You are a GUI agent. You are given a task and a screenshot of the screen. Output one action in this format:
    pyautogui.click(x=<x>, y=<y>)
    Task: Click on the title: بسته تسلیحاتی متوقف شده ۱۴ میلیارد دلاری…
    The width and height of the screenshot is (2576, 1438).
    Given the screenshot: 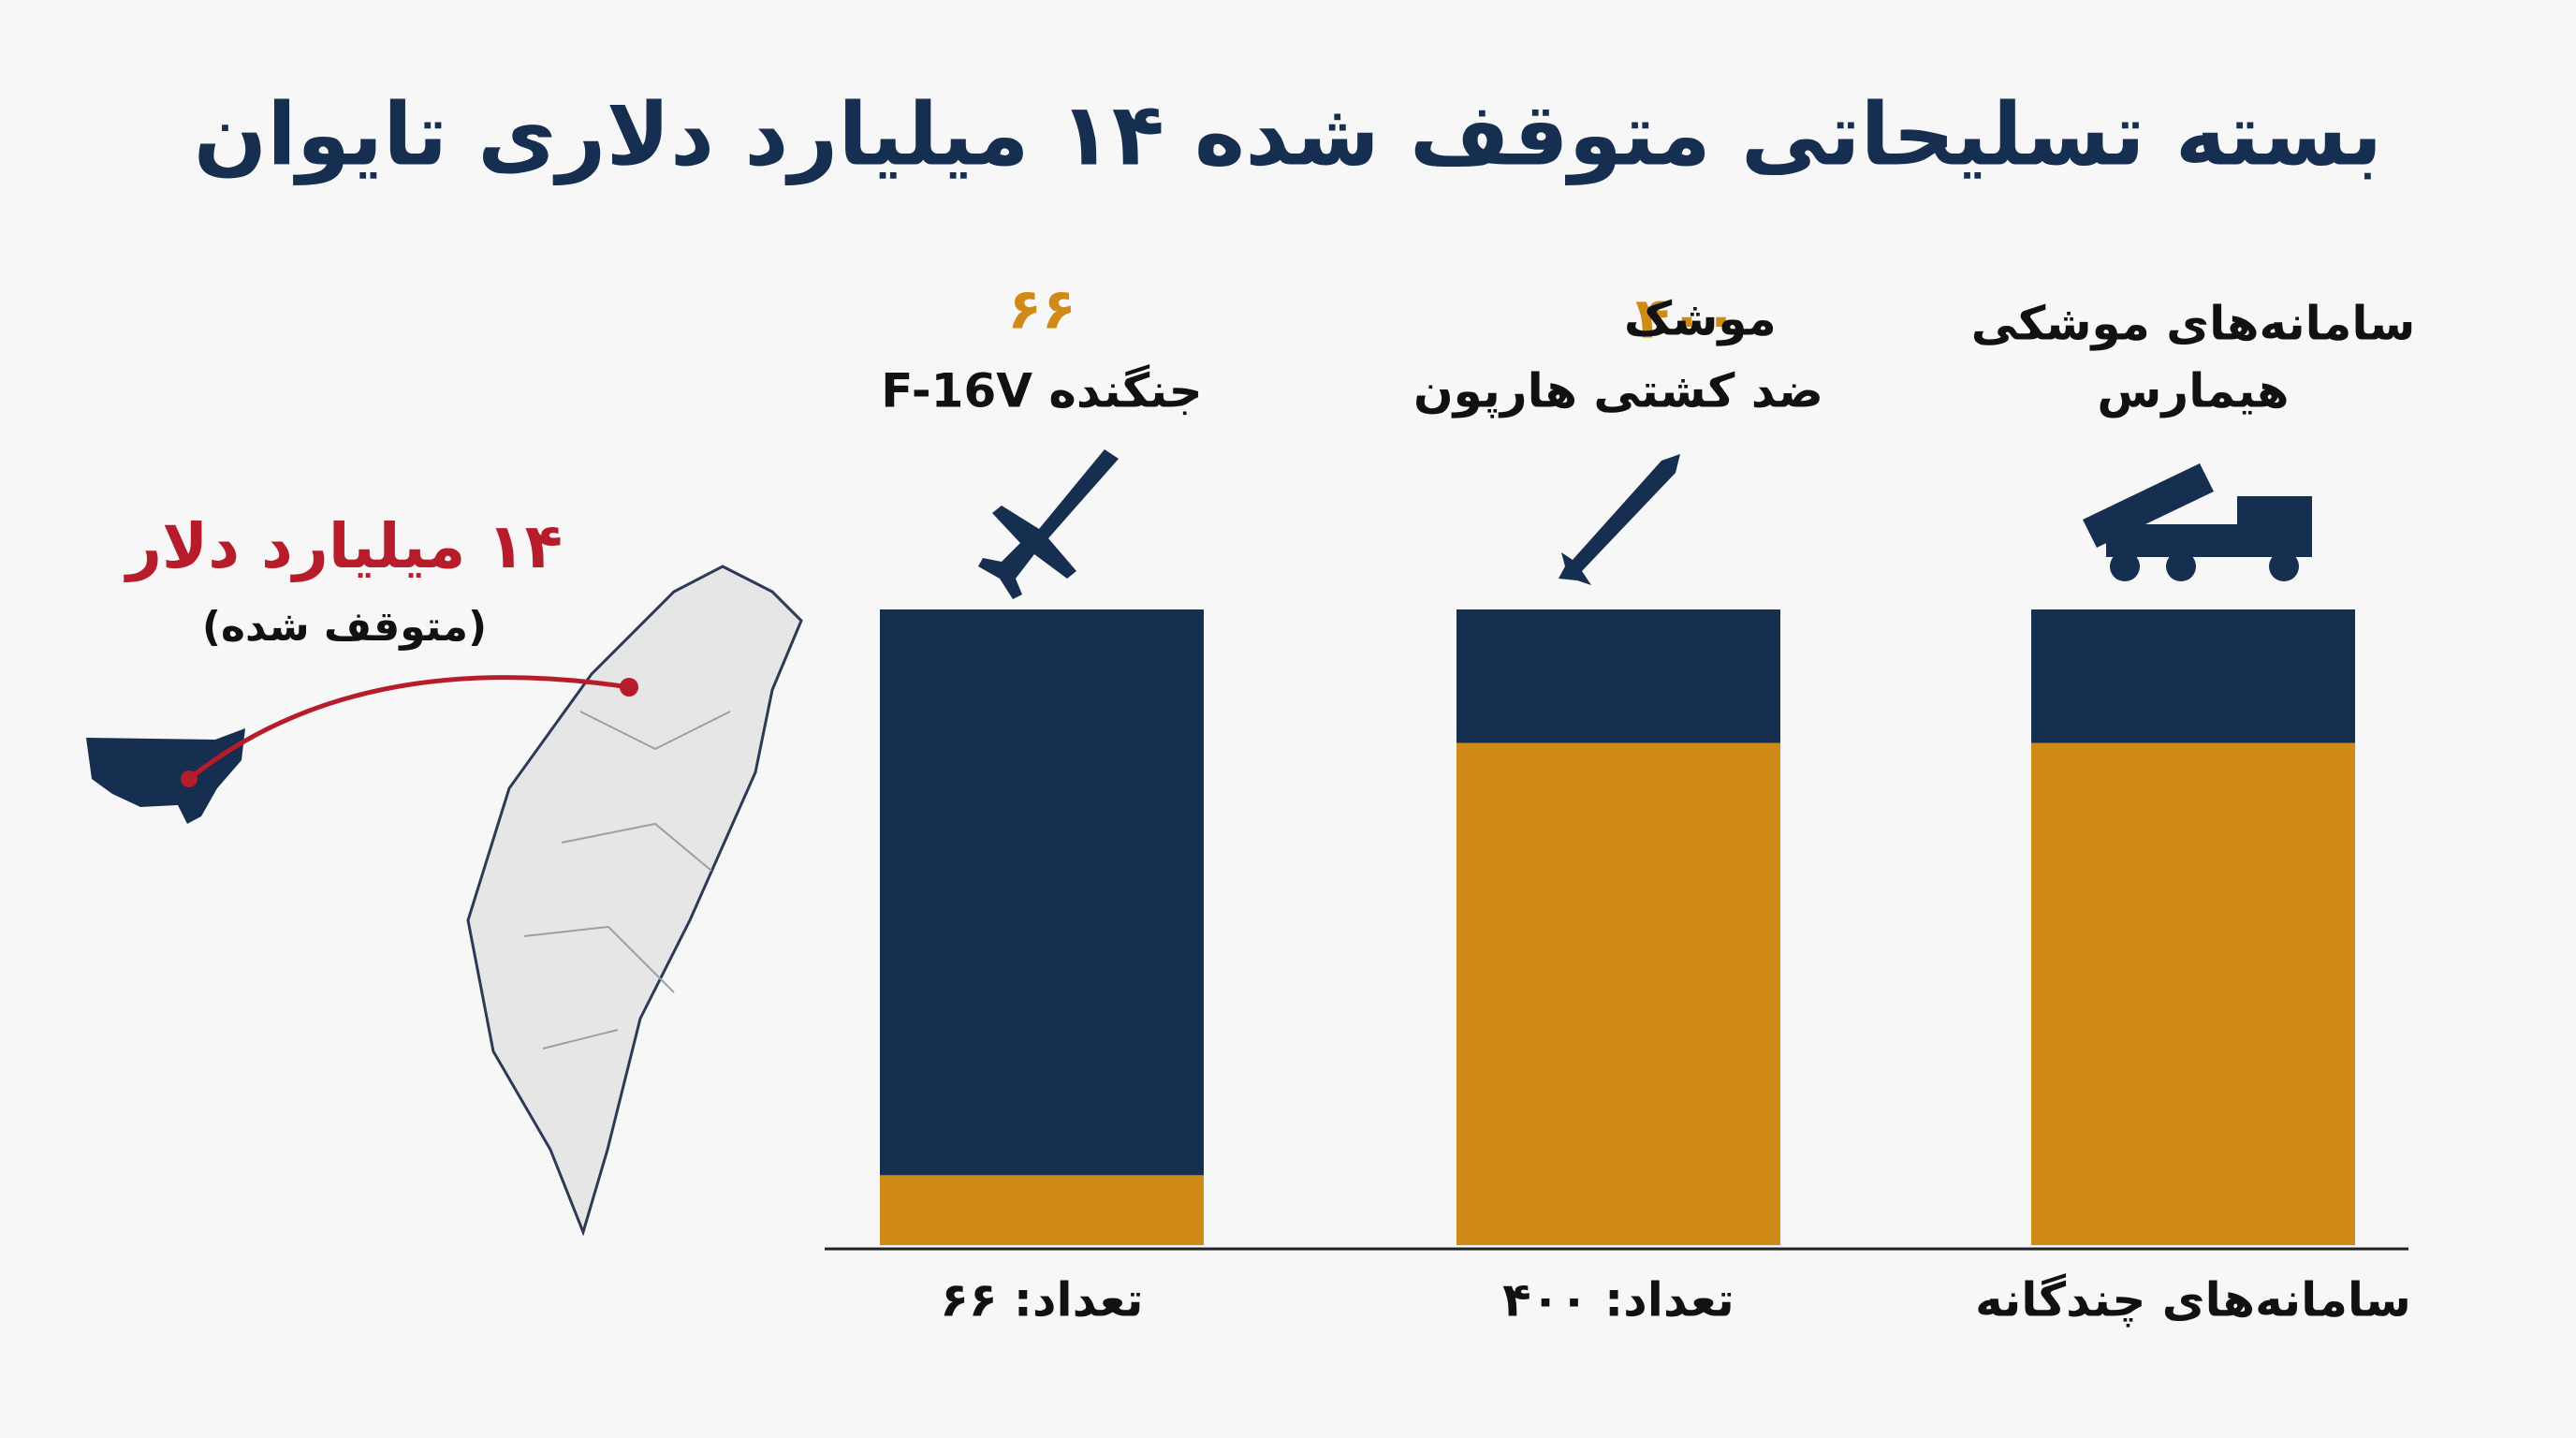 What is the action you would take?
    pyautogui.click(x=1288, y=134)
    